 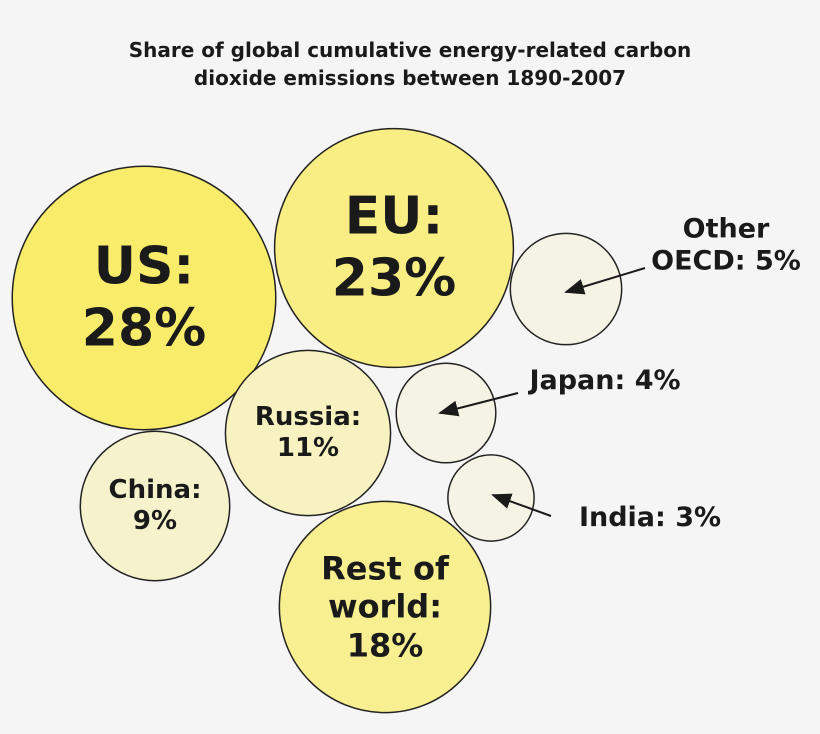 What do you see at coordinates (308, 448) in the screenshot?
I see `value-label: 11%` at bounding box center [308, 448].